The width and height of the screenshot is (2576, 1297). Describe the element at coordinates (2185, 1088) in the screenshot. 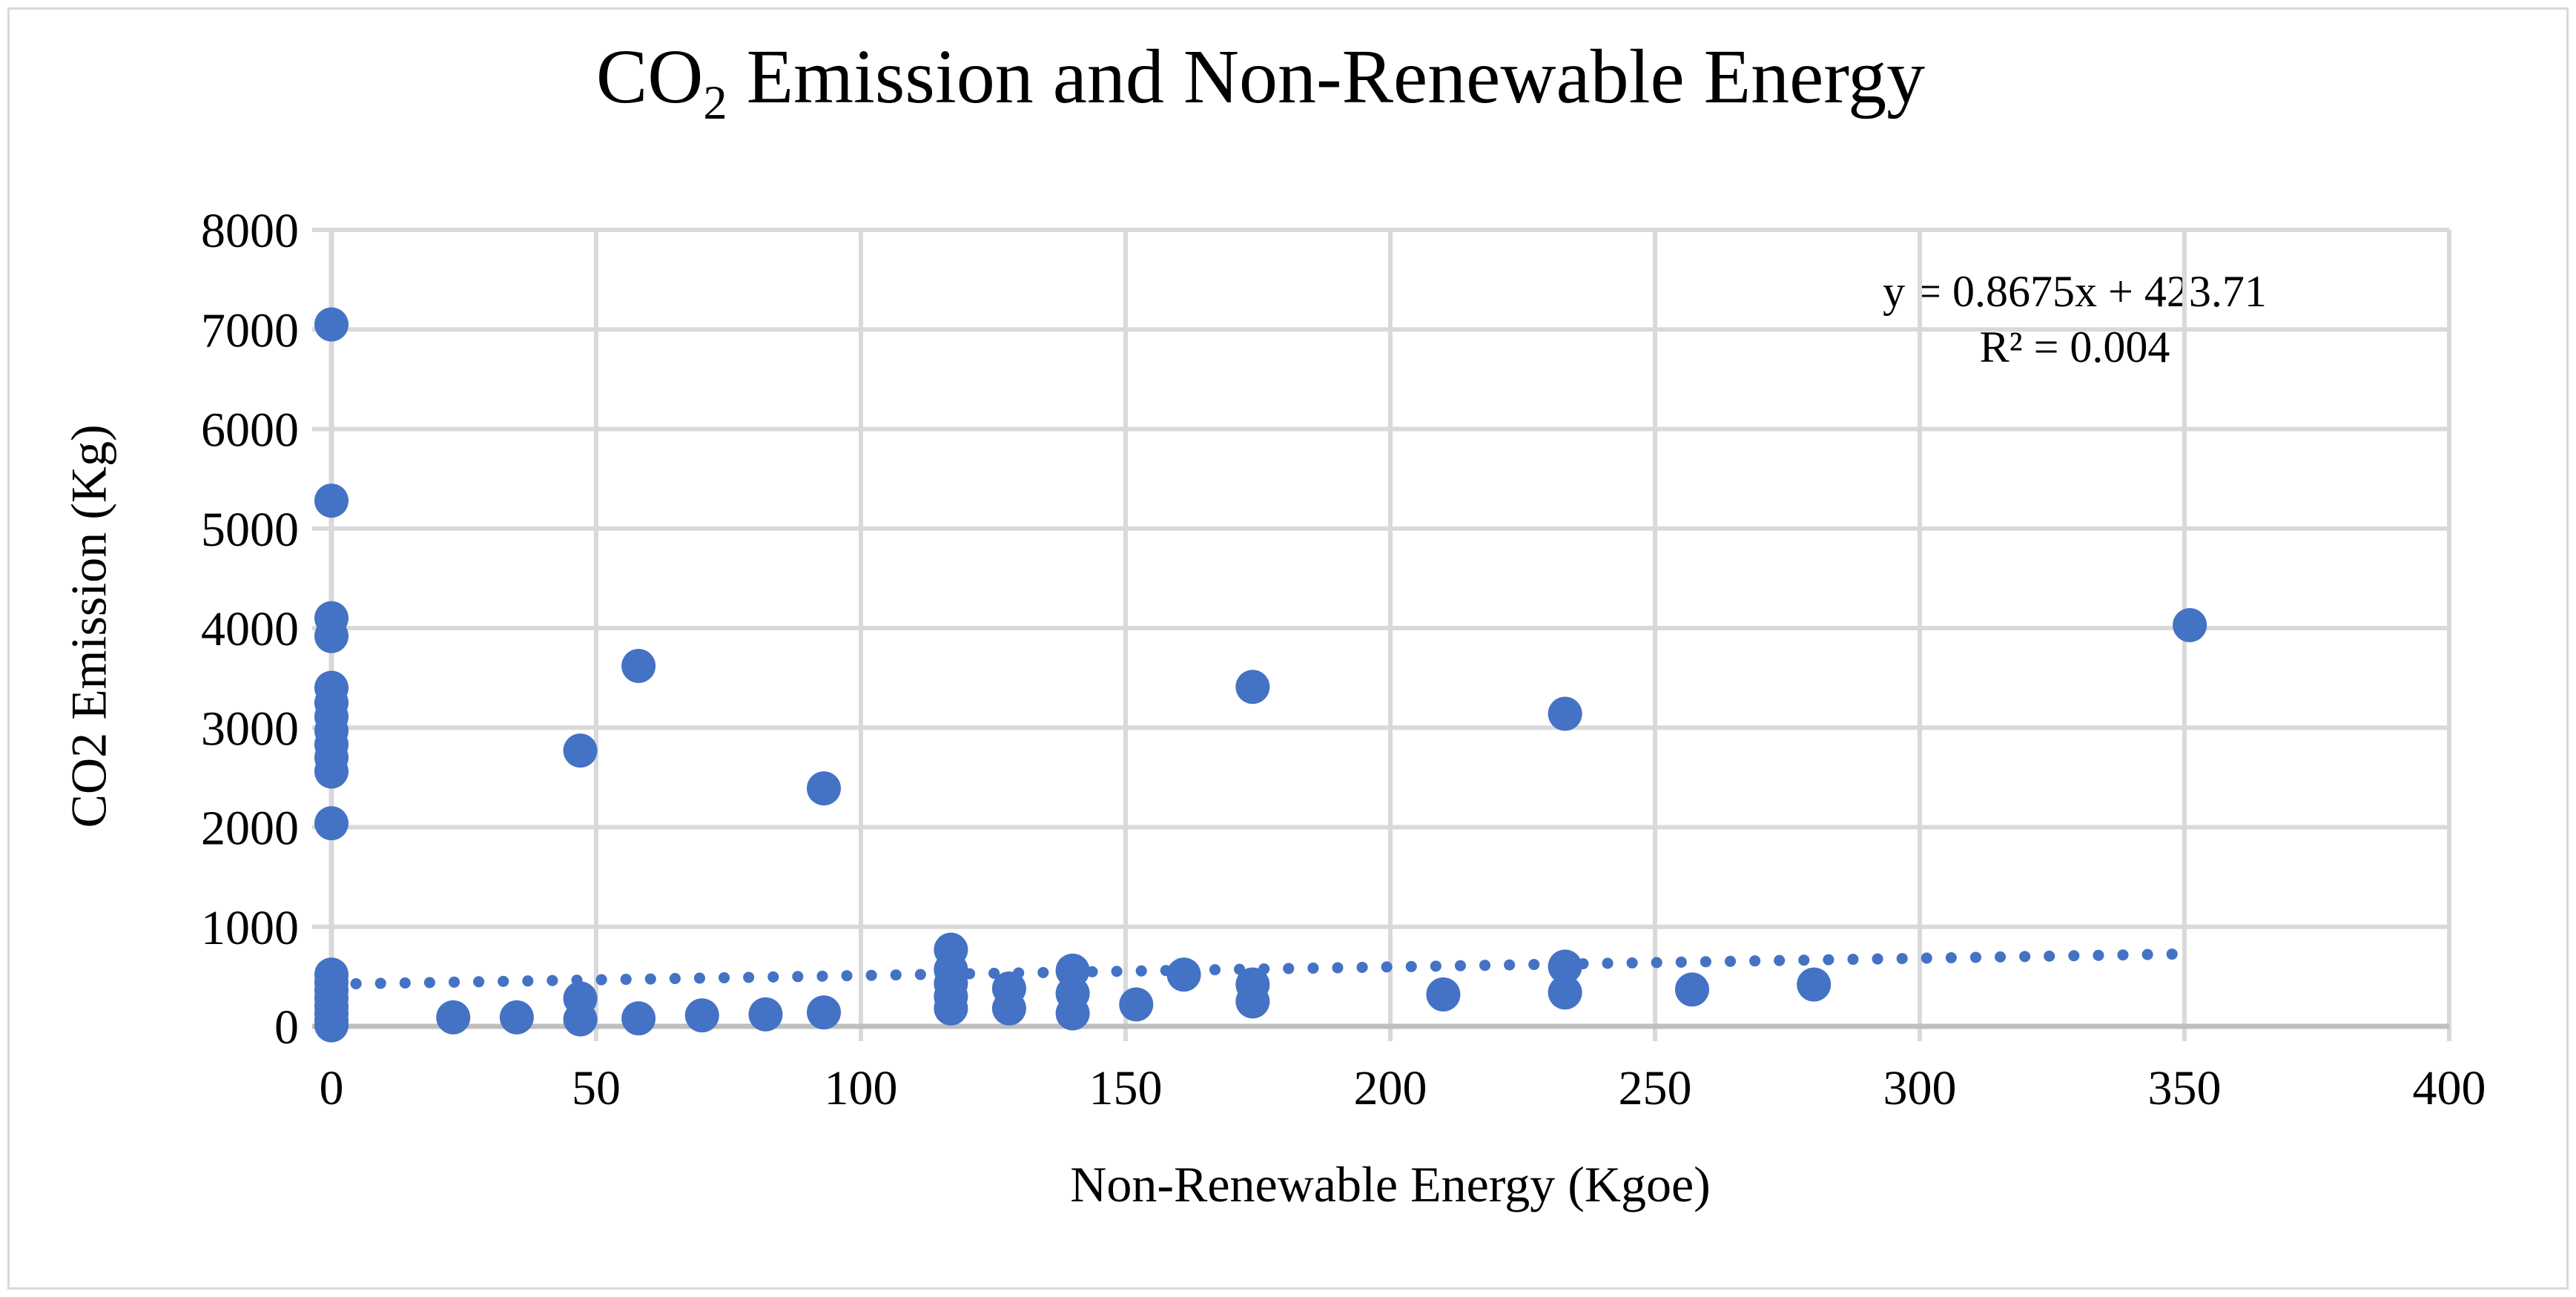

I see `x-tick-label: 350` at that location.